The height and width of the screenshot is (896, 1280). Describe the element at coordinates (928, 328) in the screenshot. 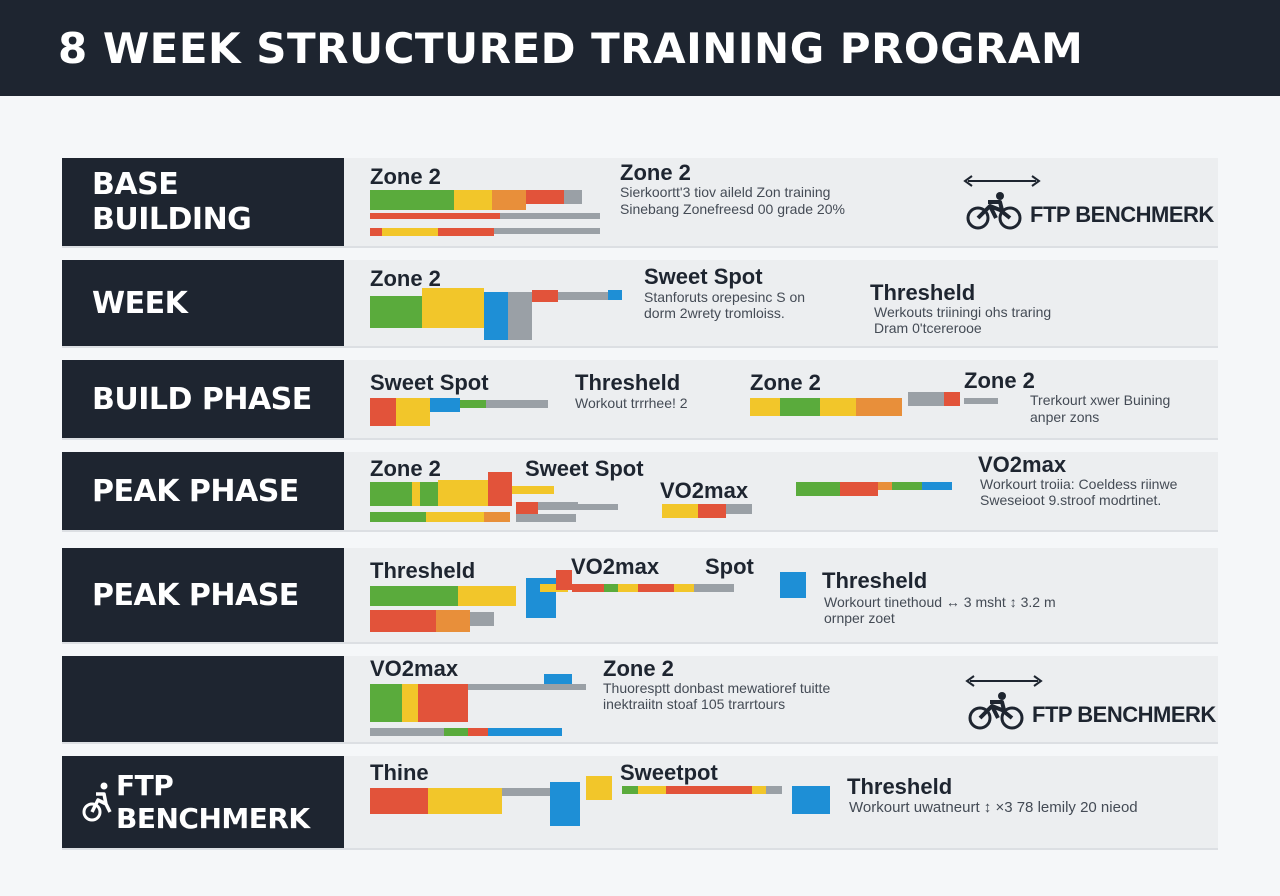

I see `workout-description: Dram 0'tcererooe` at that location.